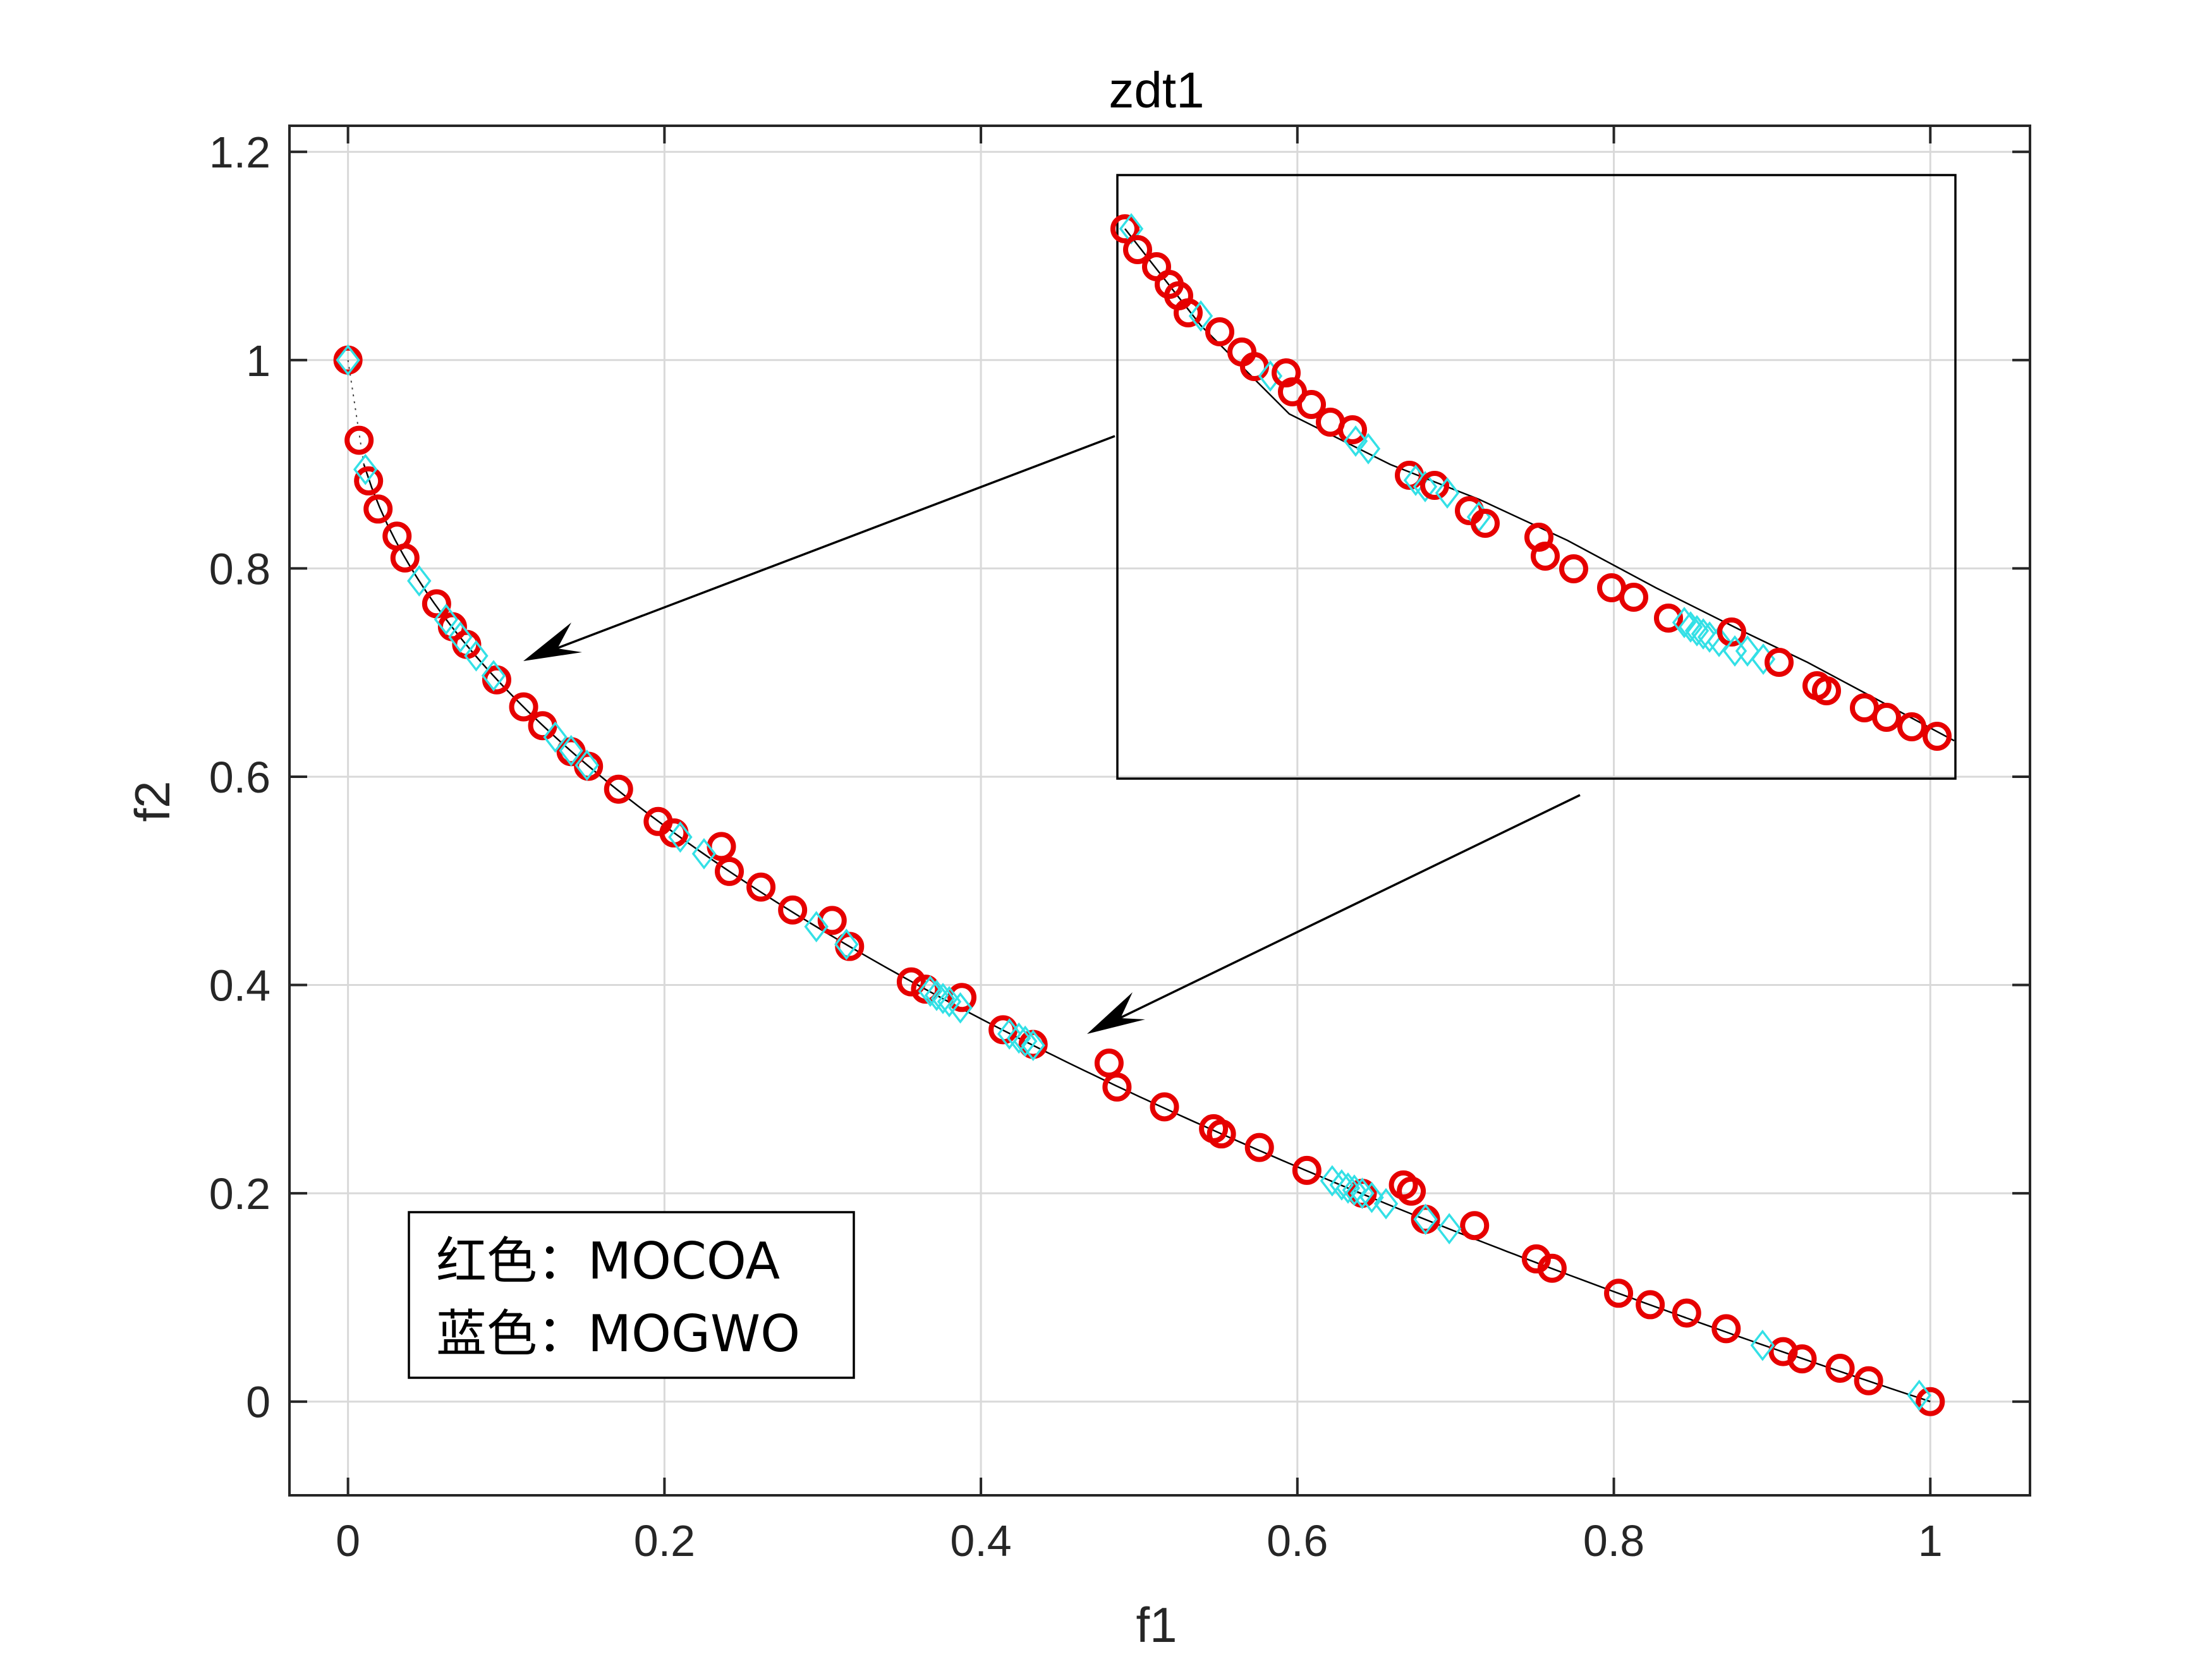 The width and height of the screenshot is (2212, 1659). Describe the element at coordinates (664, 1540) in the screenshot. I see `x-tick-label: 0.2` at that location.